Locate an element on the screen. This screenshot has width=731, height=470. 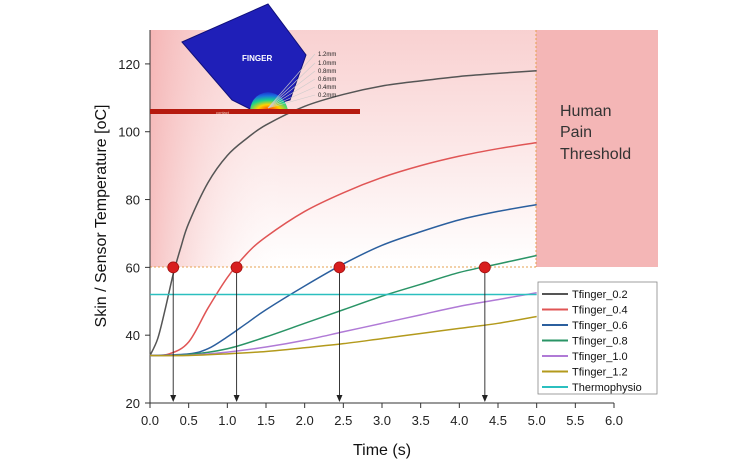
x-tick-label: 6.0 is located at coordinates (614, 420).